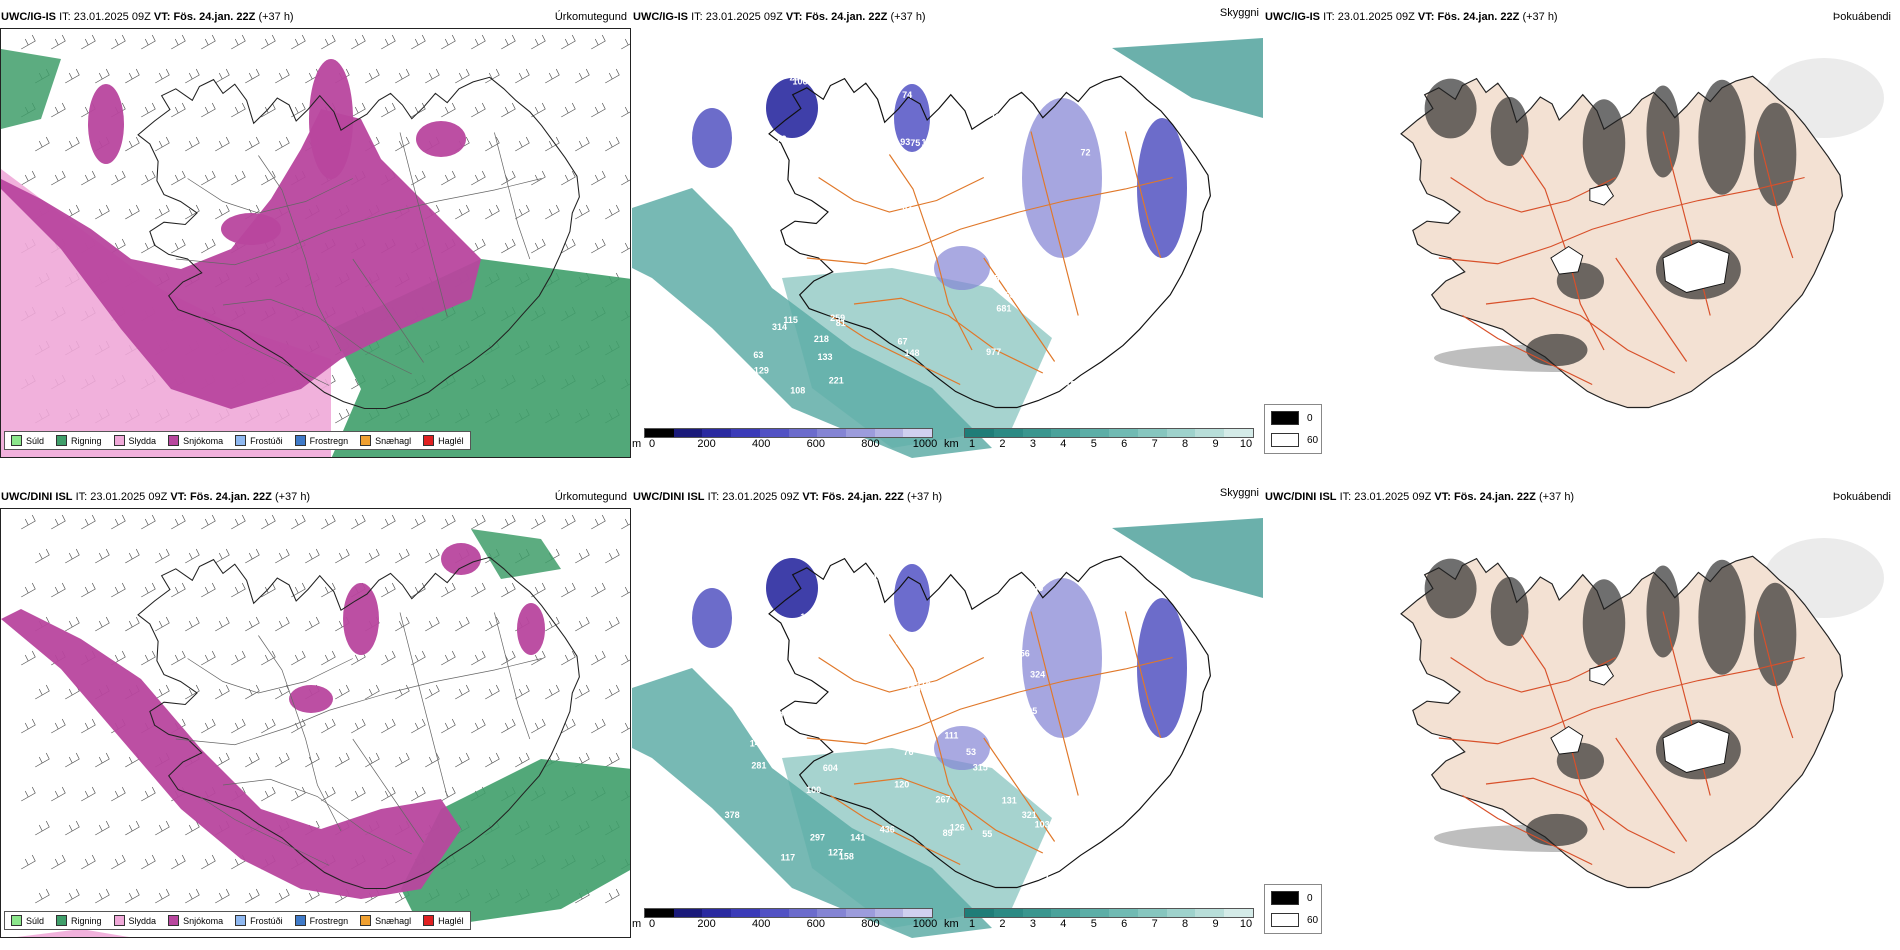  I want to click on colorbar-tick-label: 0, so click(652, 924).